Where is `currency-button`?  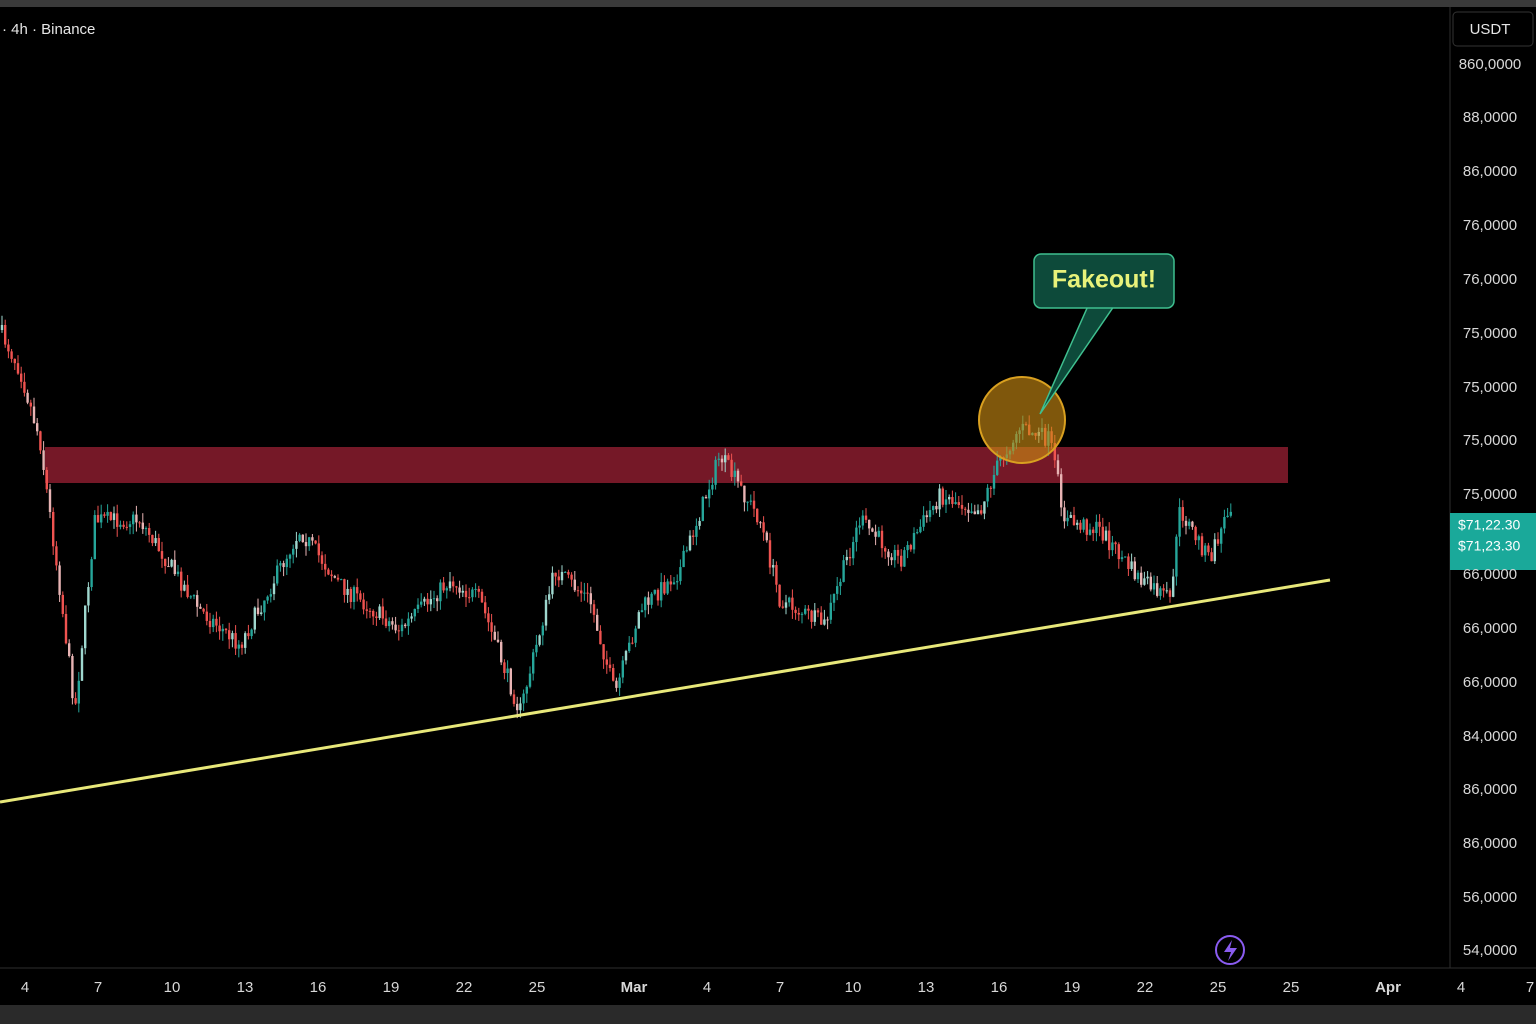
currency-button is located at coordinates (1493, 29).